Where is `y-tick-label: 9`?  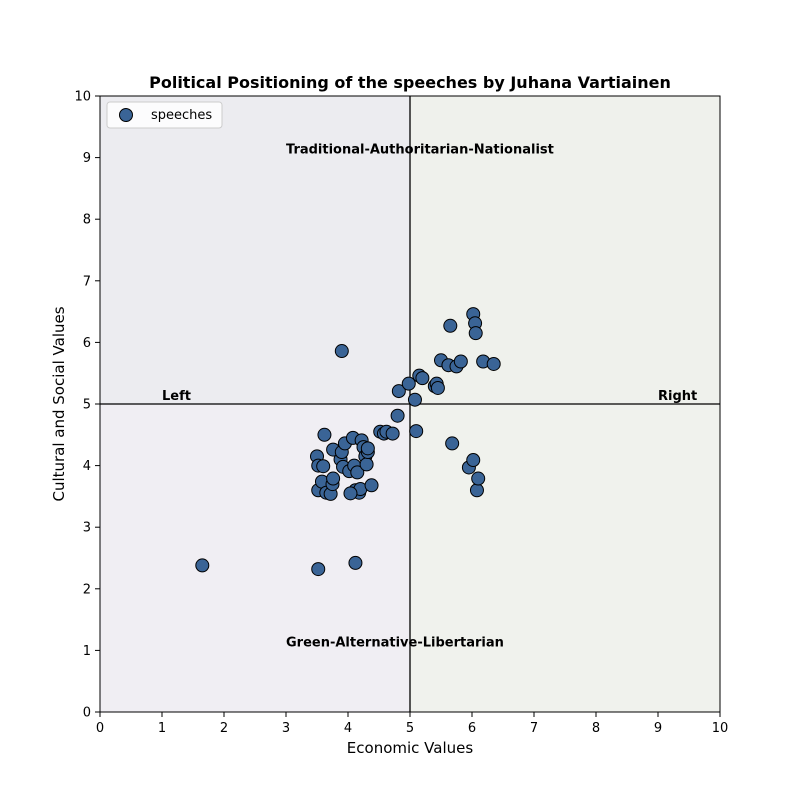 y-tick-label: 9 is located at coordinates (87, 158).